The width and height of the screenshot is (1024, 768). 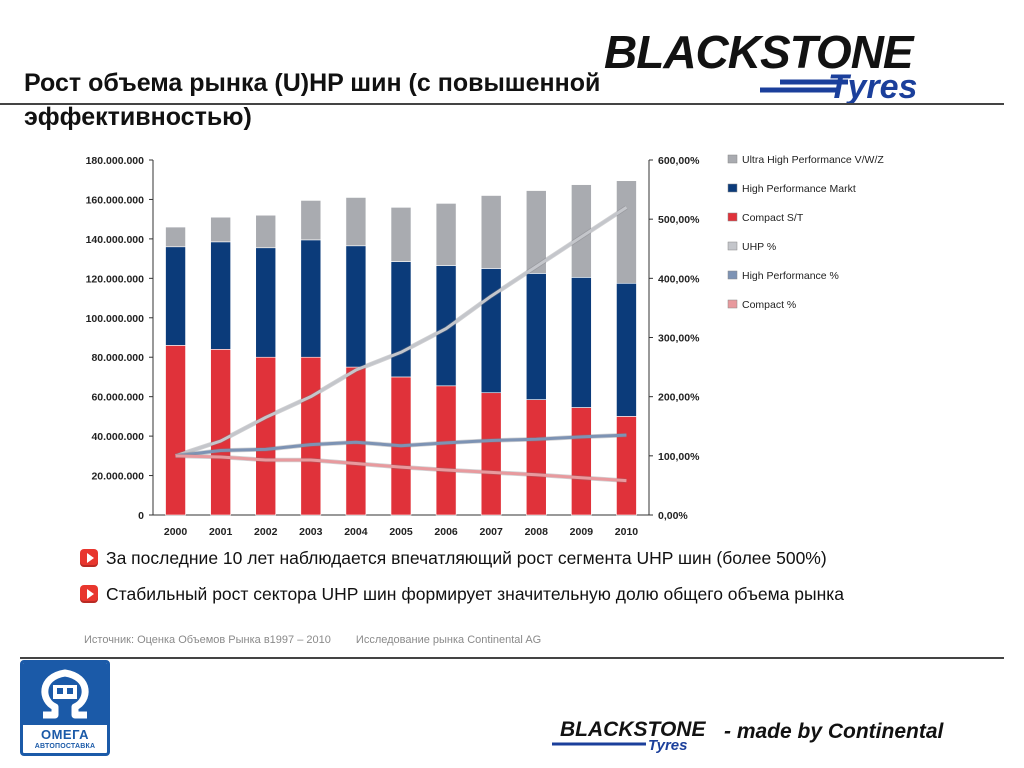 I want to click on logo-sub-text: Tyres, so click(x=872, y=86).